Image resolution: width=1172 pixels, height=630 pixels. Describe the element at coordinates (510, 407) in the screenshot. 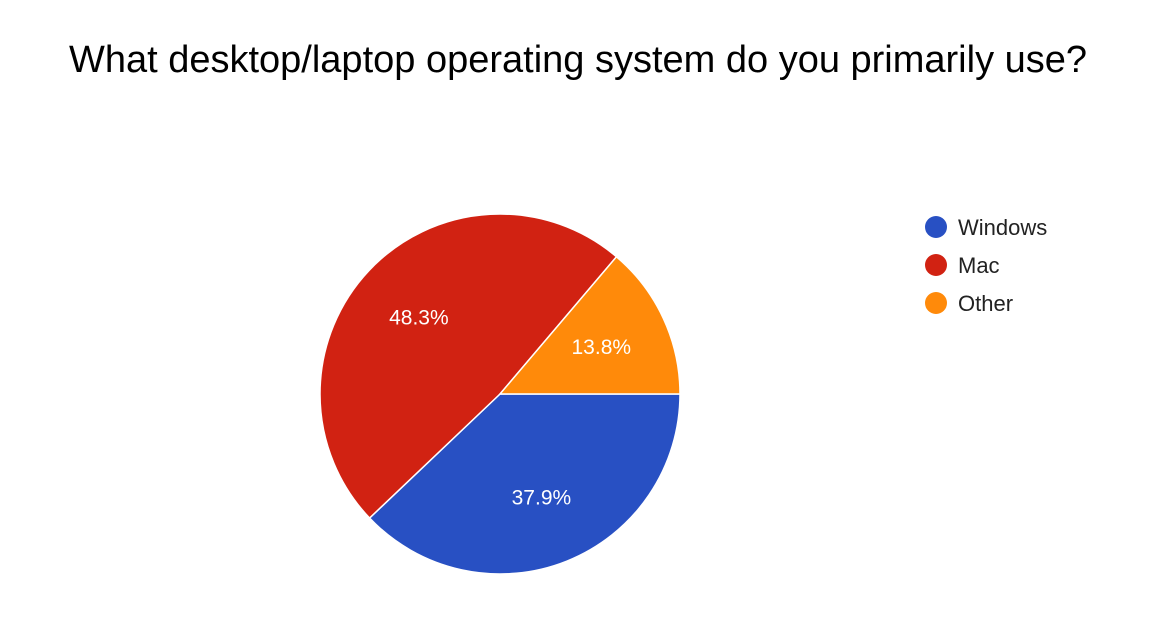

I see `pie-slice-labels: 37.9% 48.3% 13.8%` at that location.